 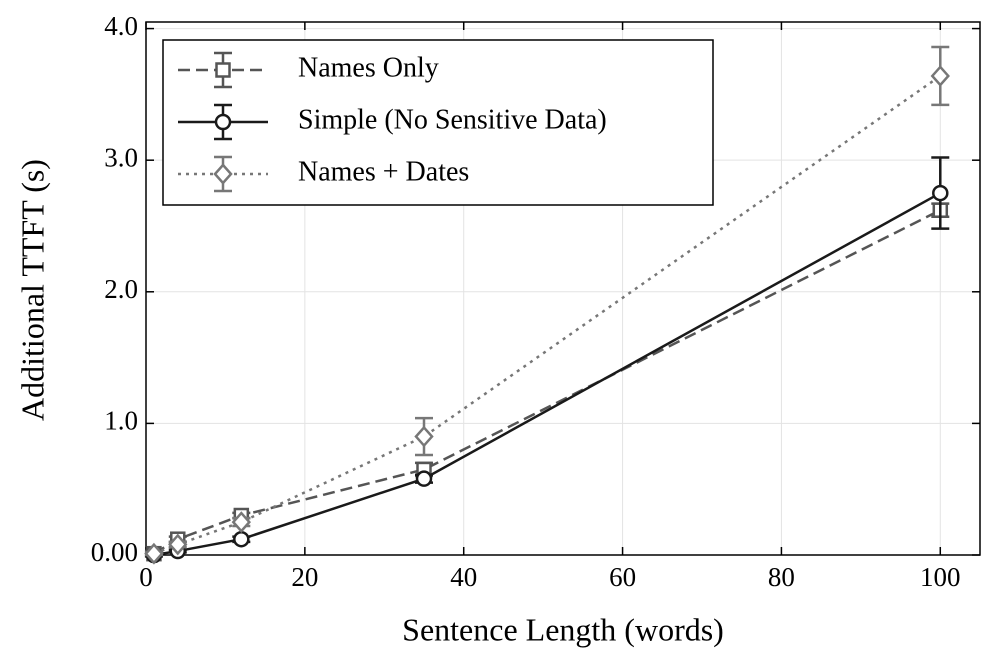 What do you see at coordinates (146, 577) in the screenshot?
I see `x-tick-label: 0` at bounding box center [146, 577].